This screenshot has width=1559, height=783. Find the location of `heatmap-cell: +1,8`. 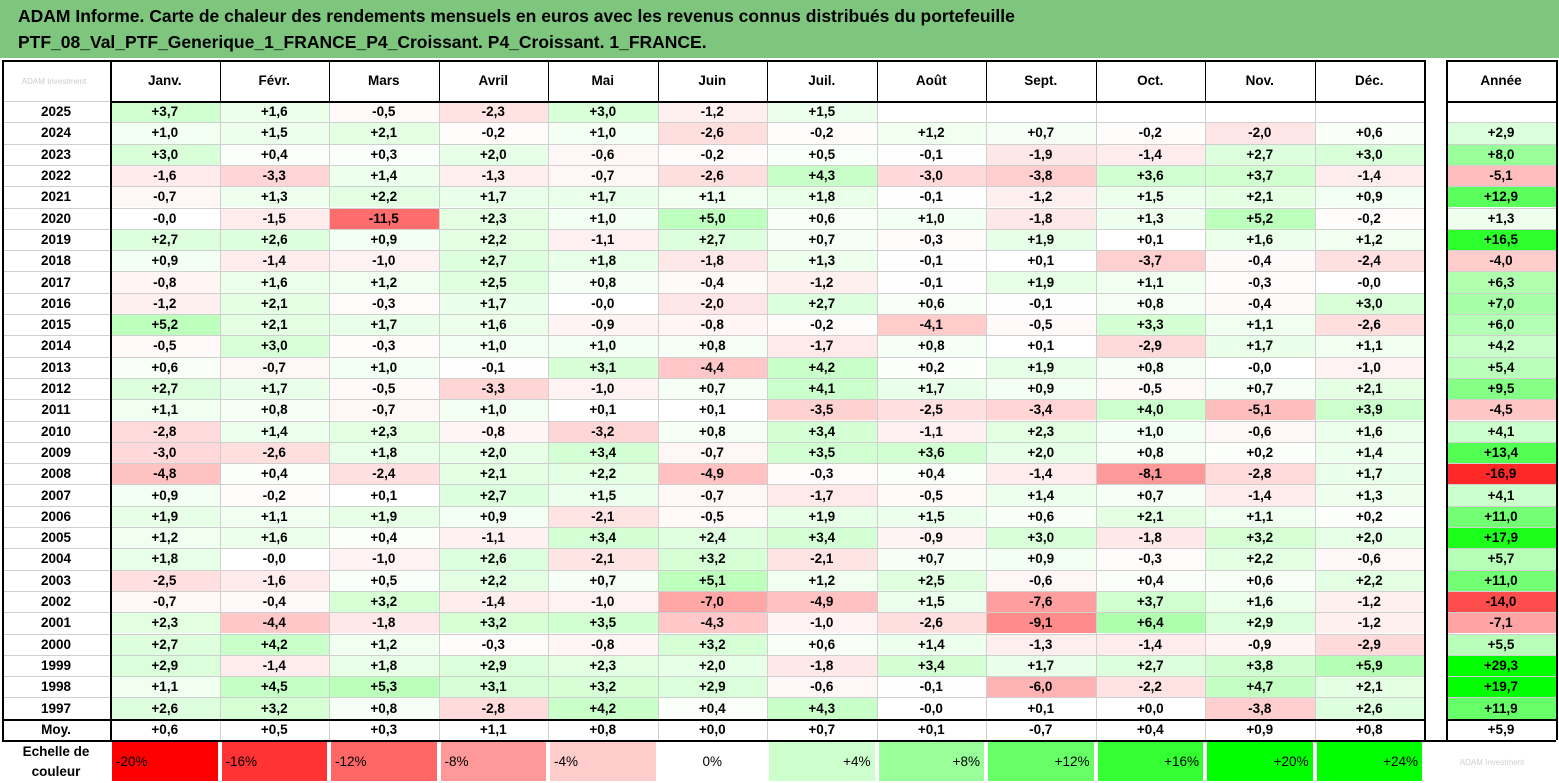

heatmap-cell: +1,8 is located at coordinates (165, 559).